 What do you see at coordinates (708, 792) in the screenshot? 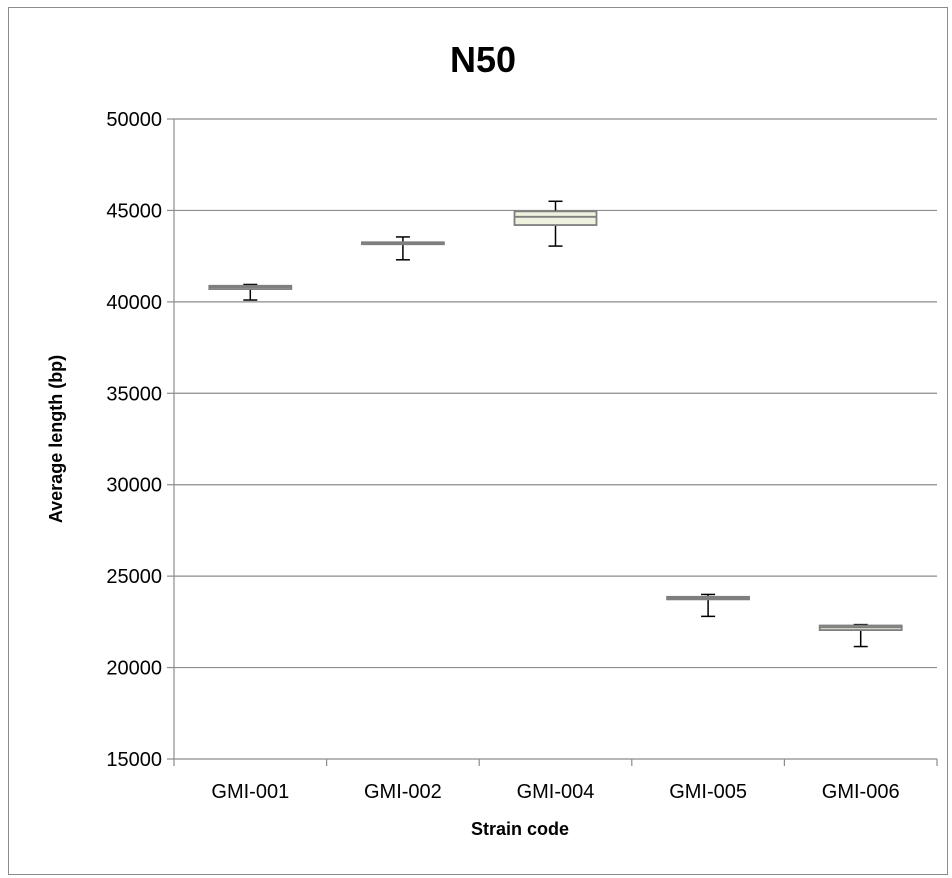
I see `x-tick-label: GMI-005` at bounding box center [708, 792].